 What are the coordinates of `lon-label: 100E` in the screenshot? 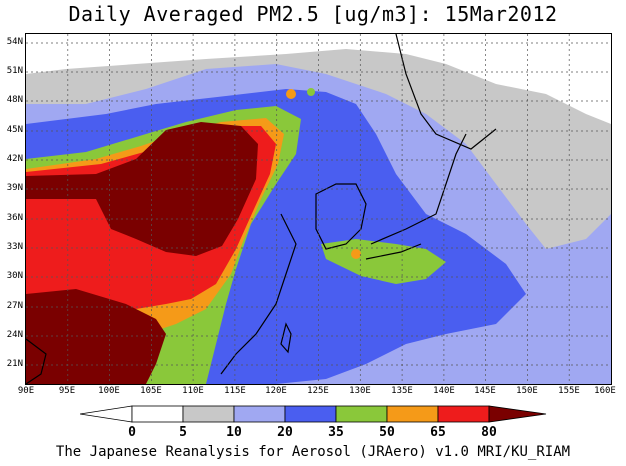 It's located at (109, 391).